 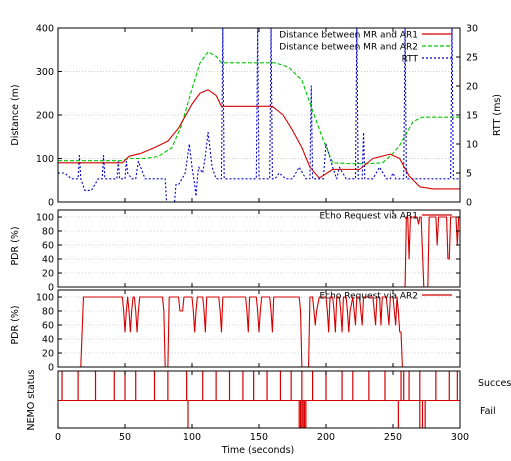 I want to click on rtt-tick-label: 20, so click(x=472, y=87).